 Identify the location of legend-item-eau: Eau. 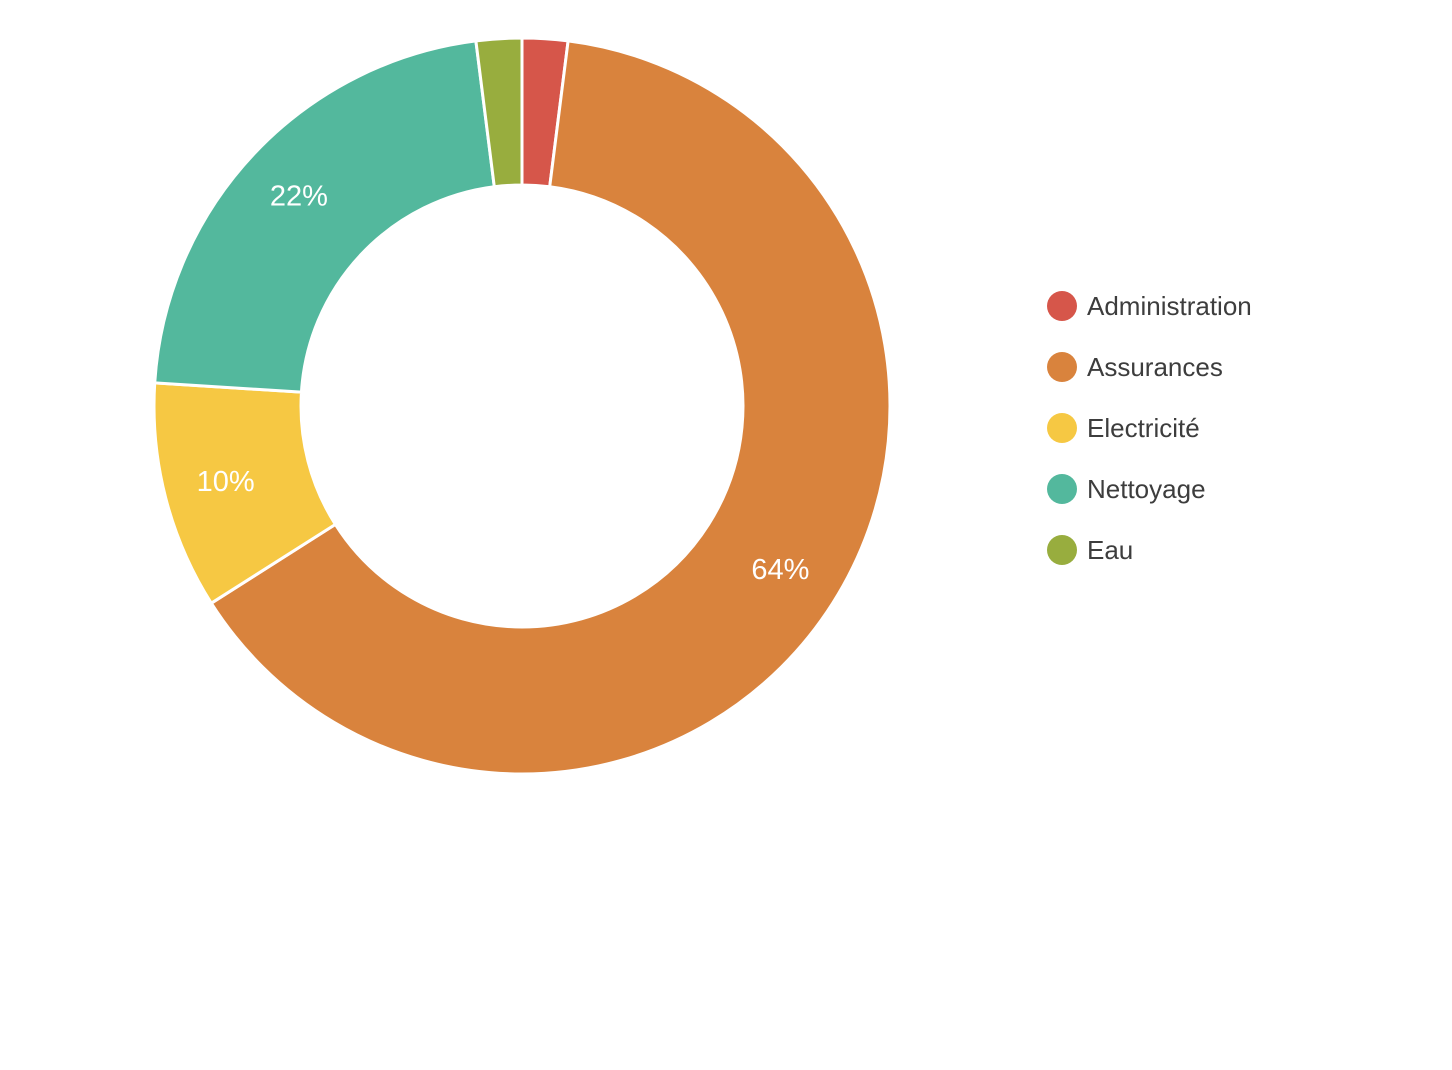
(1149, 550).